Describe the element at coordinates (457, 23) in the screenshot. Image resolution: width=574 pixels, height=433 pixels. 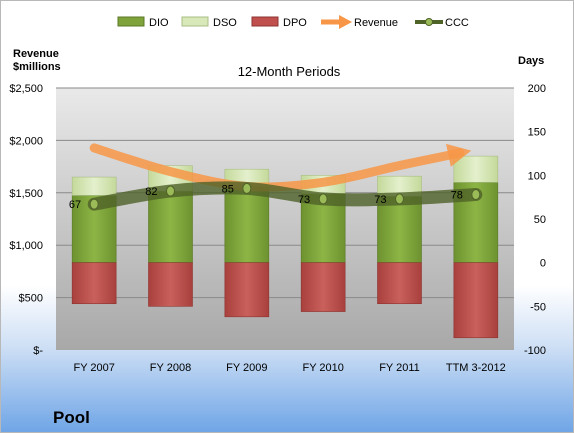
I see `legend-ccc-label: CCC` at that location.